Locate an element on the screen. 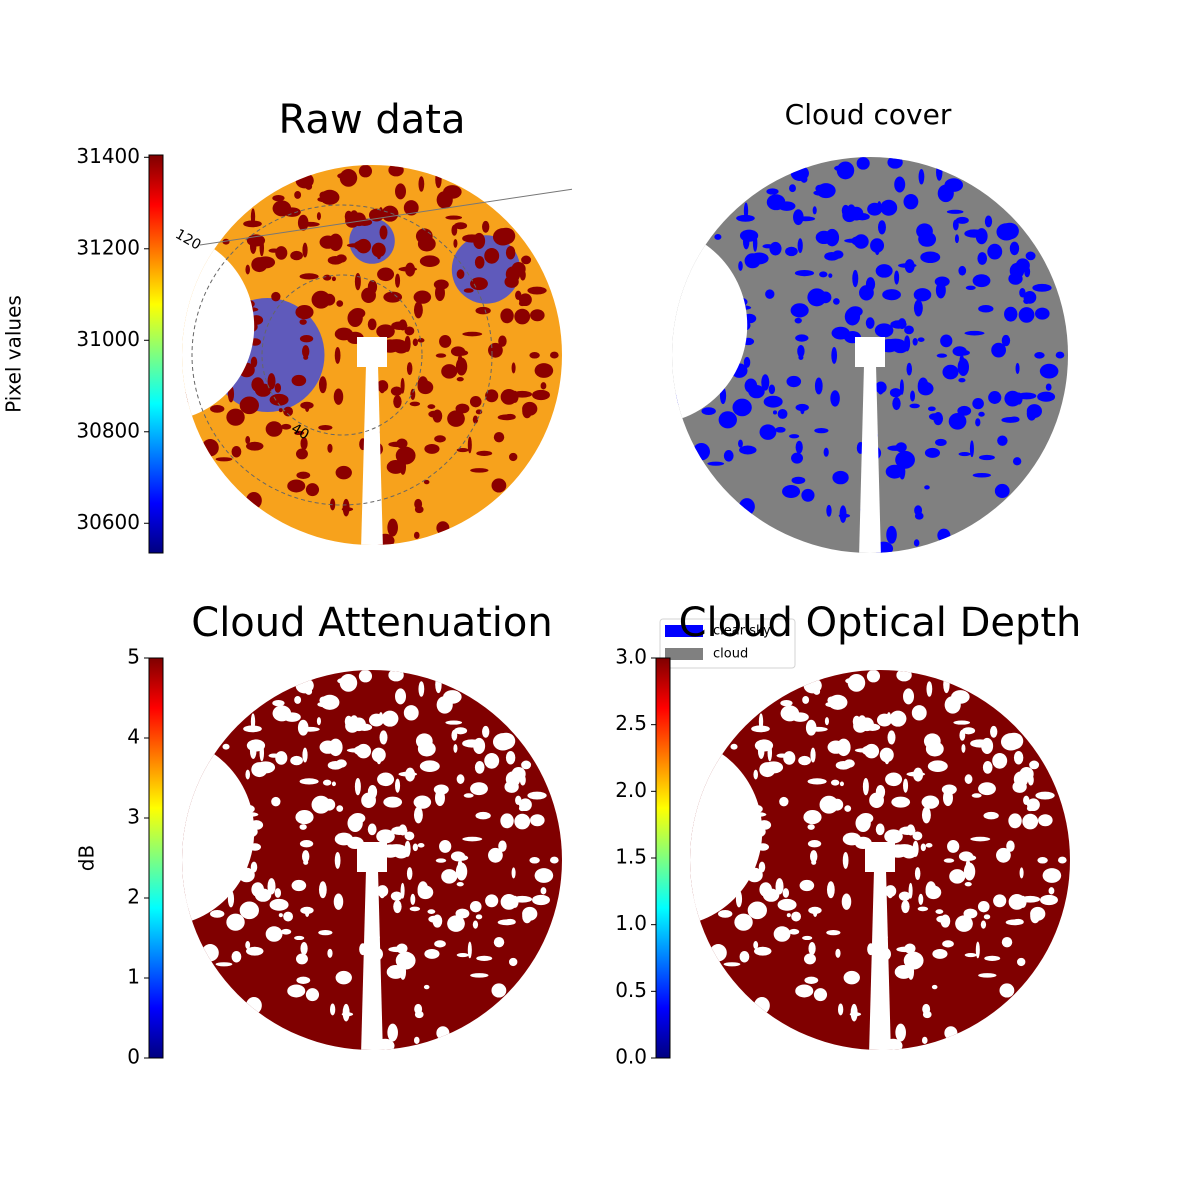 The width and height of the screenshot is (1200, 1200). colorbar-tick-label: 2.5 is located at coordinates (631, 723).